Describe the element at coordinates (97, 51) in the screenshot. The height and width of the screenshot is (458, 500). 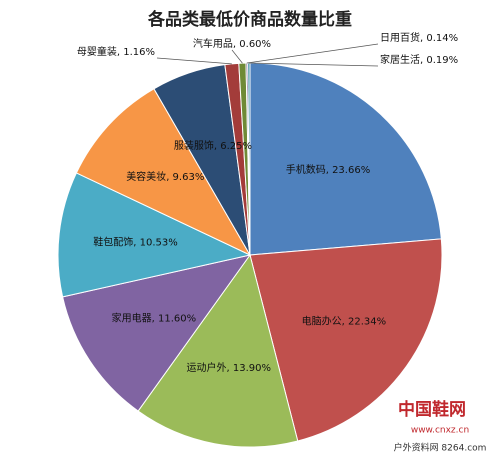
I see `category-label: 母婴童装` at that location.